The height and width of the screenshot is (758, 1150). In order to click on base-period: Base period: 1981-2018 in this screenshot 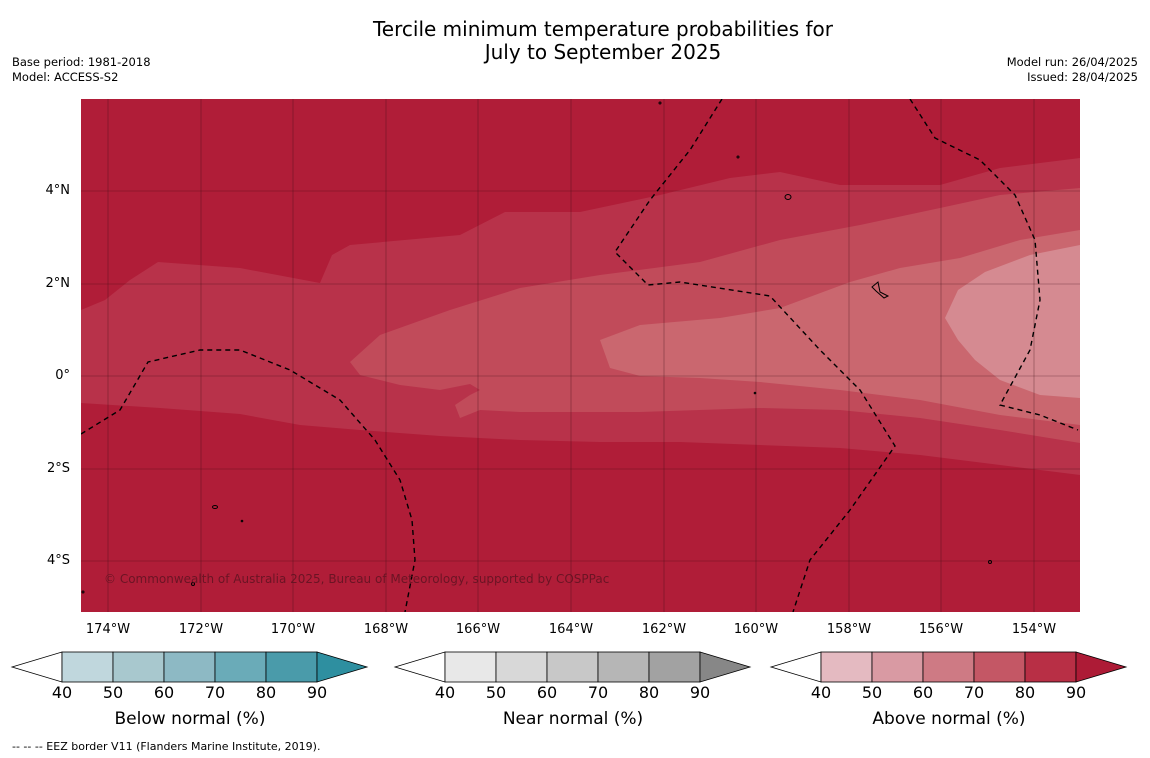, I will do `click(81, 62)`.